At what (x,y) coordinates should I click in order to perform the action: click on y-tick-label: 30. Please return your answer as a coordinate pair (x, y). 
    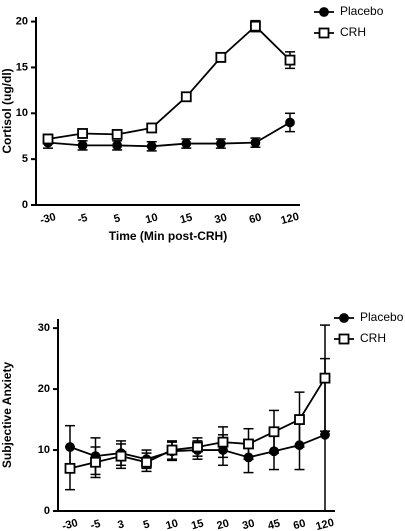
    Looking at the image, I should click on (44, 328).